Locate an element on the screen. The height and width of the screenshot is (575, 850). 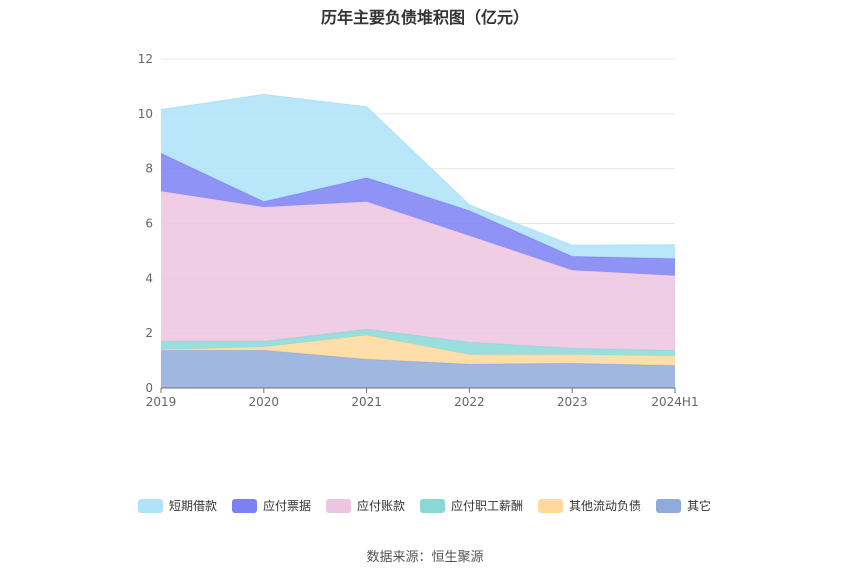
x-tick-label: 2021 is located at coordinates (366, 402).